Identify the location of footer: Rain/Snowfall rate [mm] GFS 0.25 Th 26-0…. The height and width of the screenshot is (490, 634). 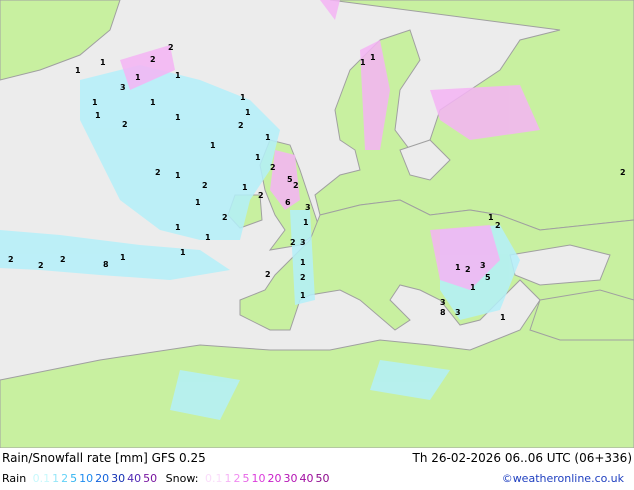
(317, 469).